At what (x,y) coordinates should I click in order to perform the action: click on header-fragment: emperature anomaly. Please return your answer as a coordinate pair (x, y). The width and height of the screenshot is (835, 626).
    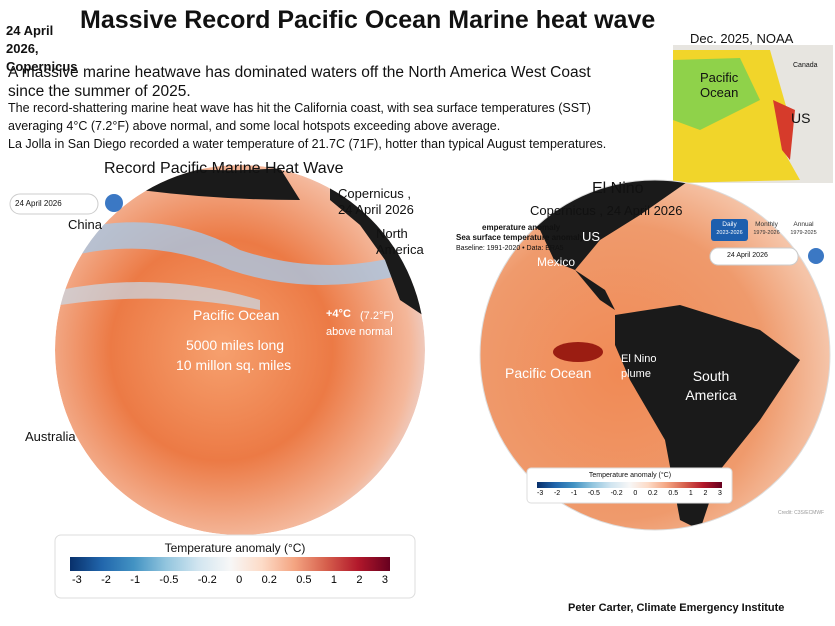
    Looking at the image, I should click on (521, 227).